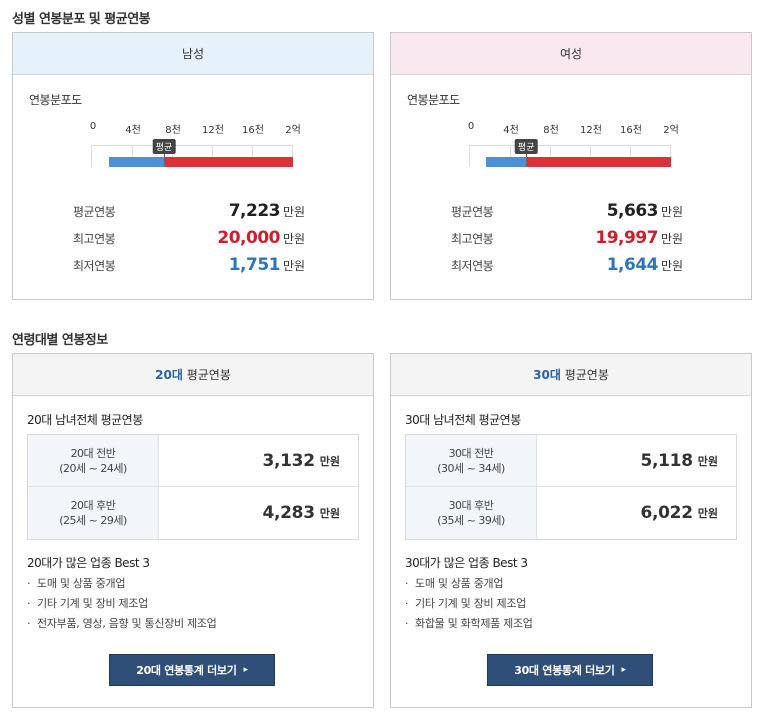  I want to click on table-row: 20대 후반 (25세 ~ 29세) 4,283 만원, so click(193, 513).